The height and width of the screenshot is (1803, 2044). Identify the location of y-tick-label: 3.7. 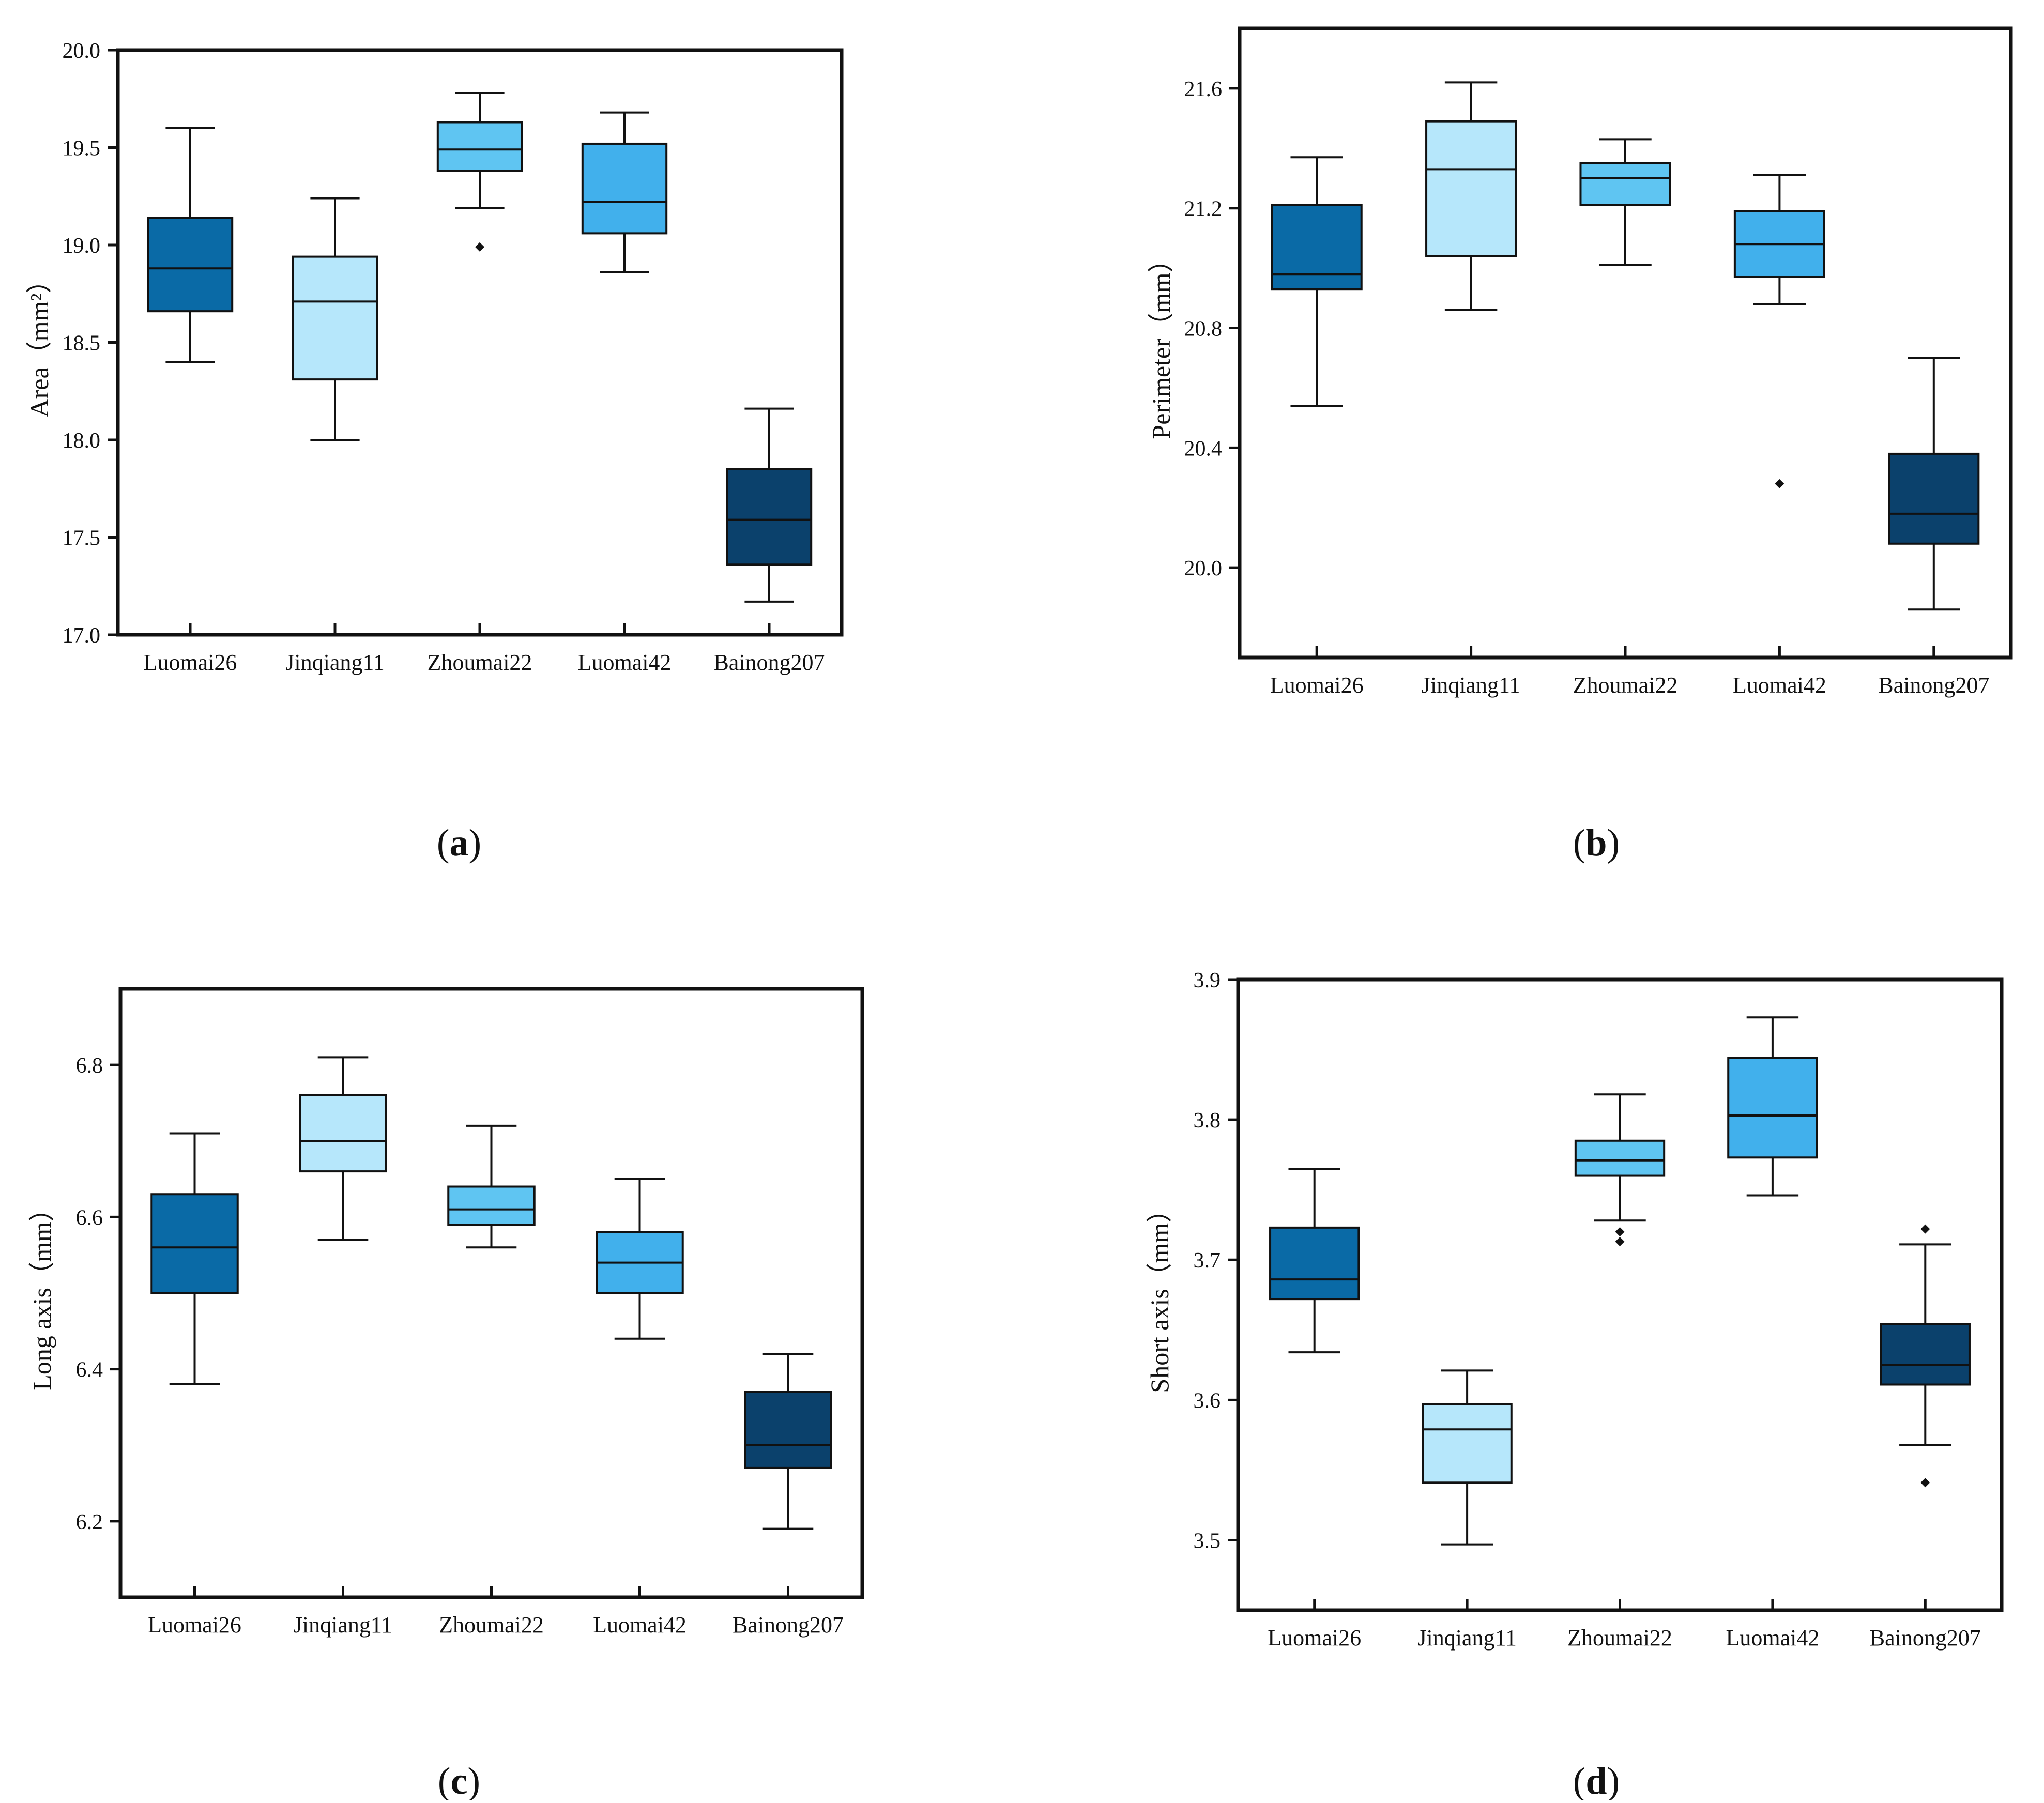
(1208, 1261).